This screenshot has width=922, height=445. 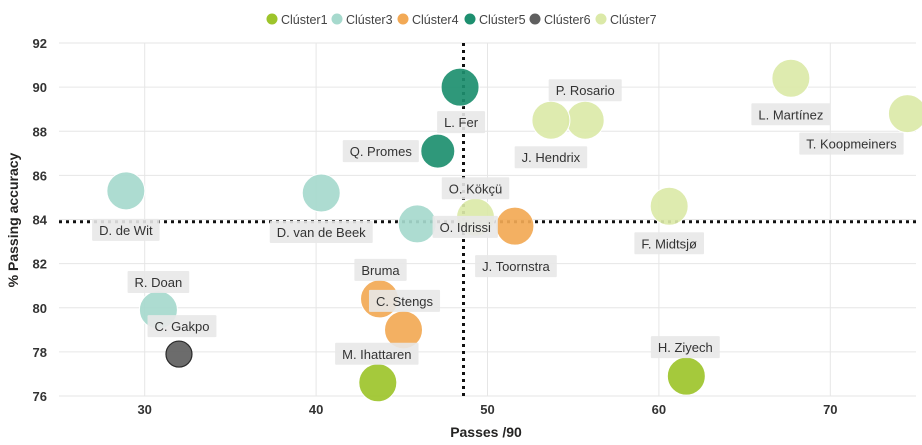 I want to click on label-f-midtsj: F. Midtsjø, so click(x=669, y=243).